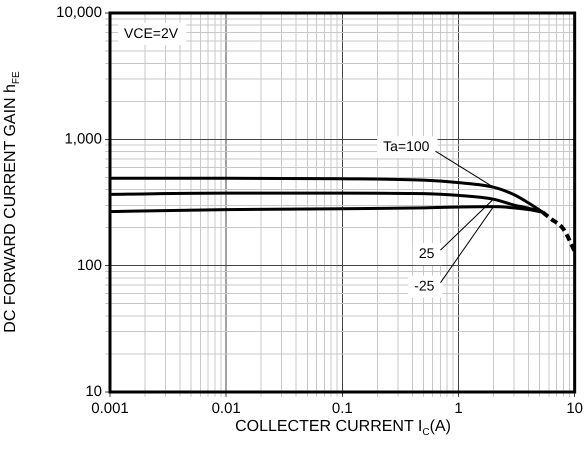 Image resolution: width=586 pixels, height=457 pixels. Describe the element at coordinates (83, 139) in the screenshot. I see `y-tick-label: 1,000` at that location.